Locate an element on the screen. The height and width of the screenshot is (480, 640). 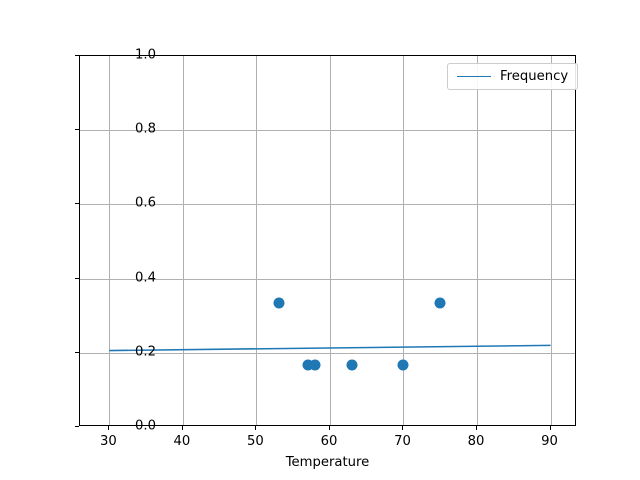
gridline-y-0.6 is located at coordinates (327, 205).